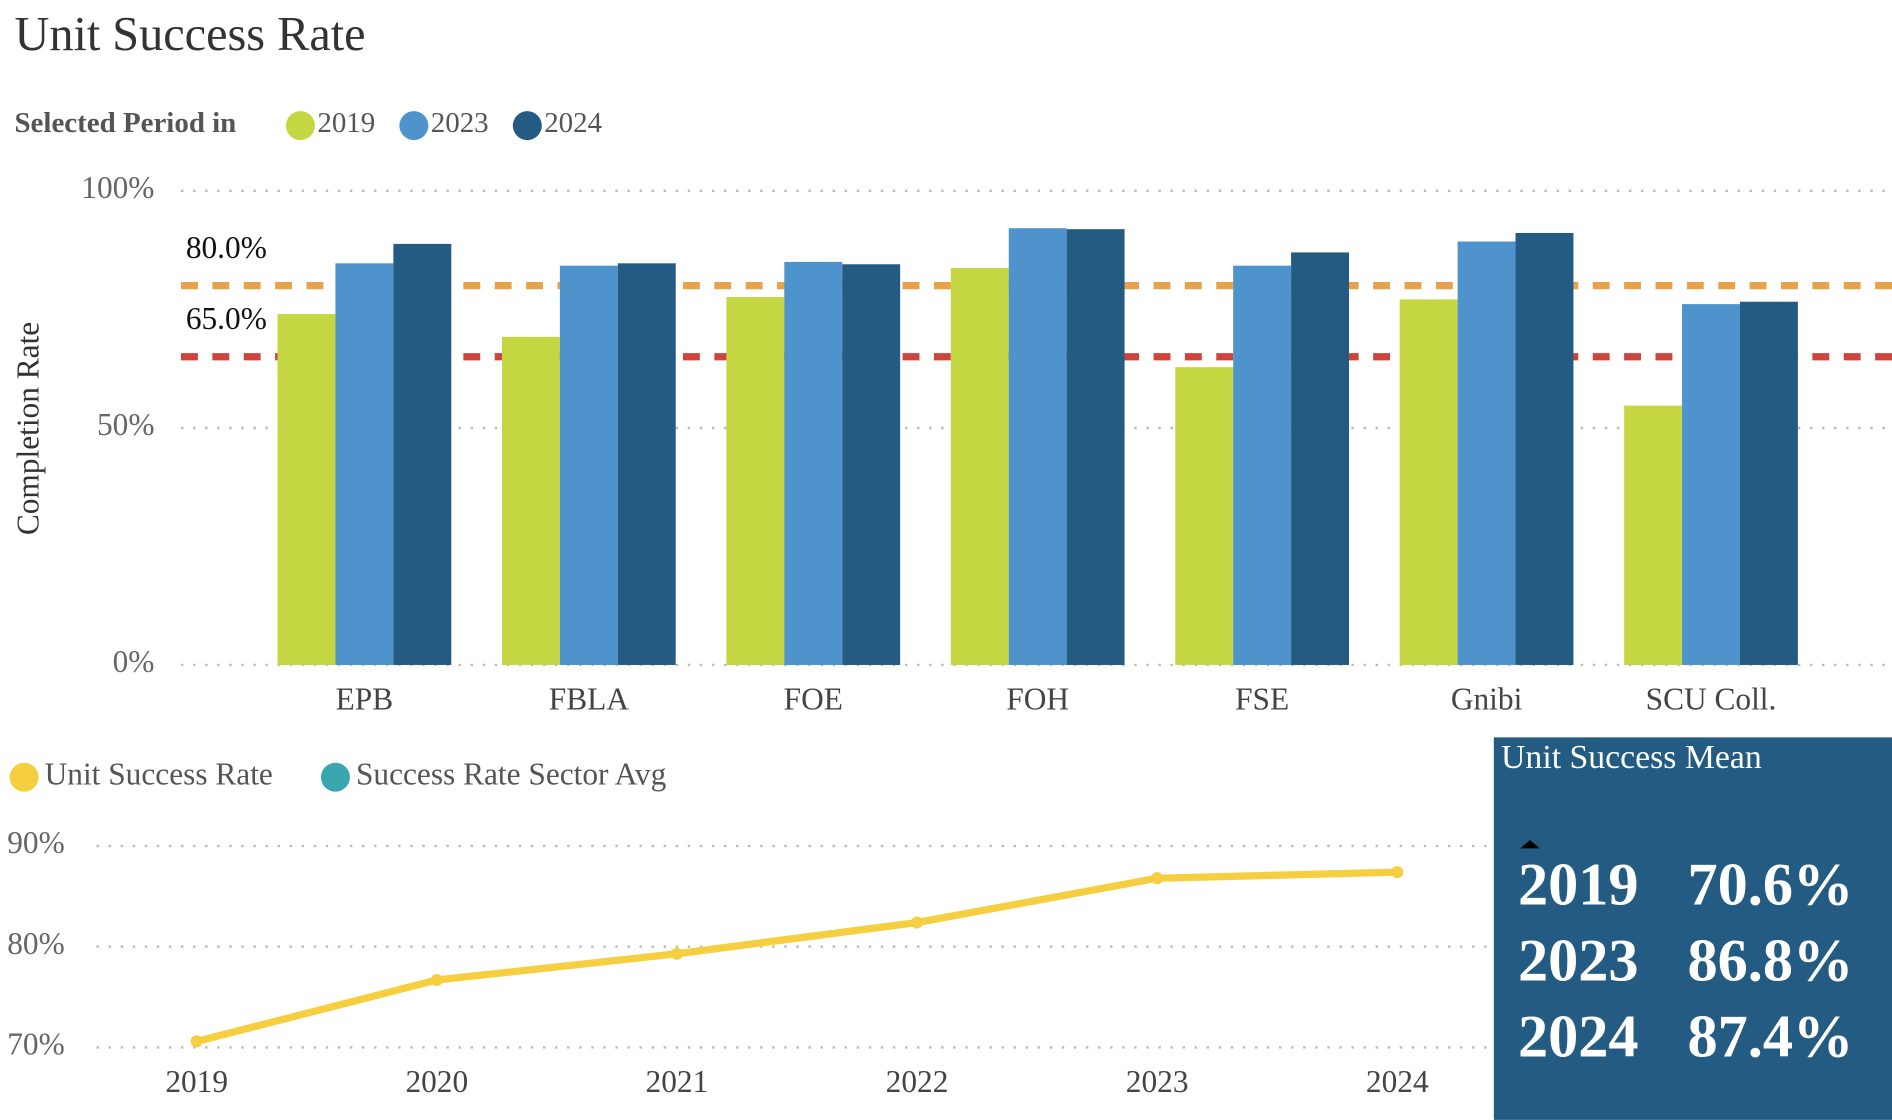 This screenshot has width=1892, height=1120. I want to click on y-tick-label: 90%, so click(35, 842).